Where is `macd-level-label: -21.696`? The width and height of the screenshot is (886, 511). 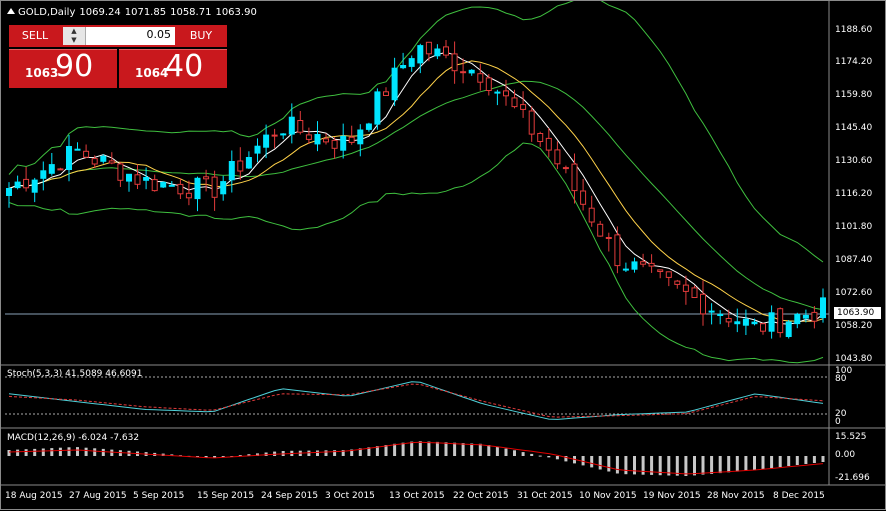 macd-level-label: -21.696 is located at coordinates (852, 478).